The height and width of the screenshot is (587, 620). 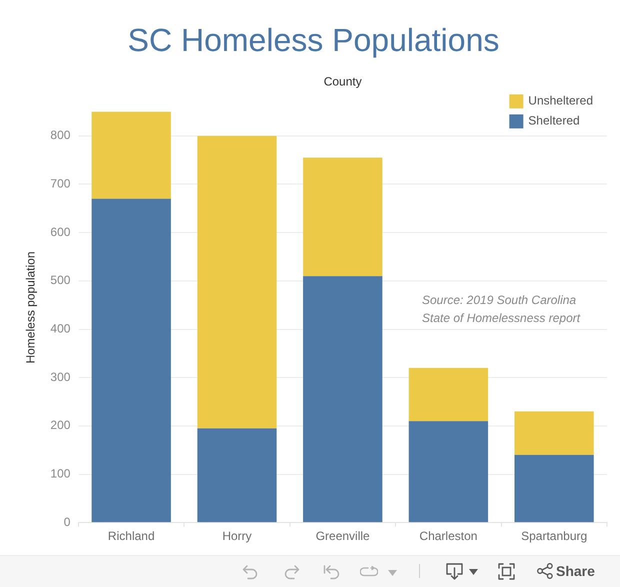 What do you see at coordinates (575, 571) in the screenshot?
I see `text: Share` at bounding box center [575, 571].